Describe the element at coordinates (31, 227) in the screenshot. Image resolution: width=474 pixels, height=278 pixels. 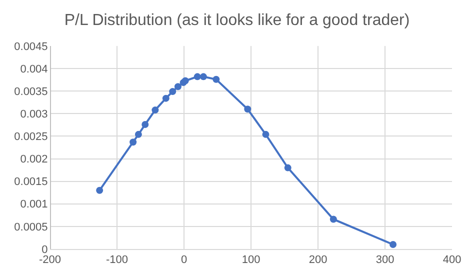
I see `y-tick-label: 0.0005` at that location.